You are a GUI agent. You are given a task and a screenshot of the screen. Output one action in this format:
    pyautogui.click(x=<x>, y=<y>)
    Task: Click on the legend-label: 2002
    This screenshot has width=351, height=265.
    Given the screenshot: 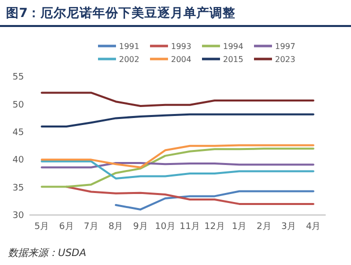 What is the action you would take?
    pyautogui.click(x=129, y=59)
    